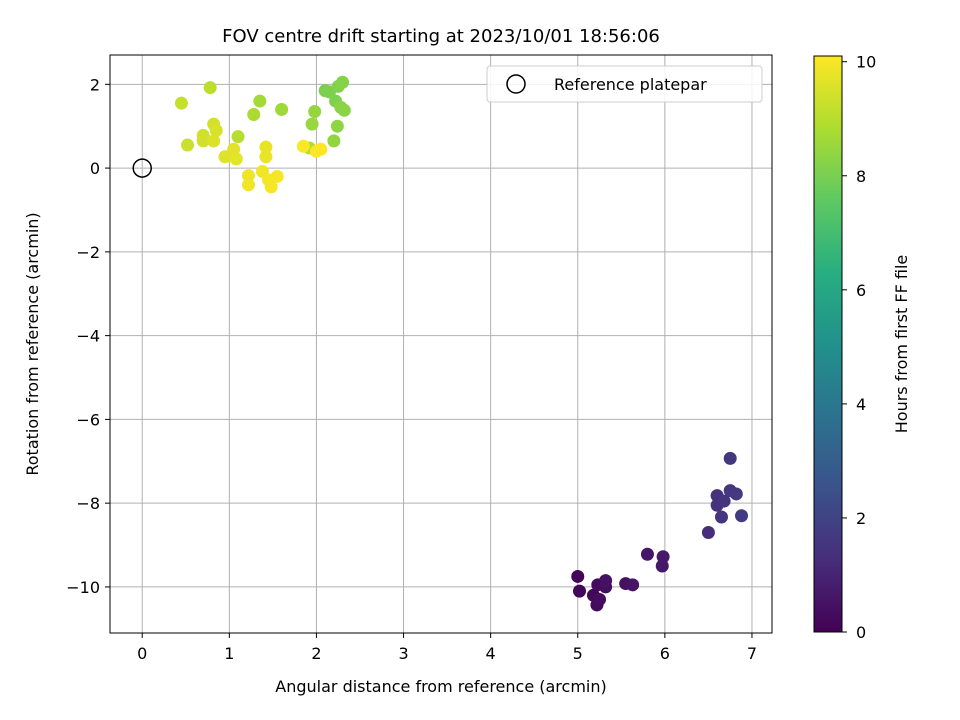  Describe the element at coordinates (861, 404) in the screenshot. I see `colorbar-tick-label: 4` at that location.